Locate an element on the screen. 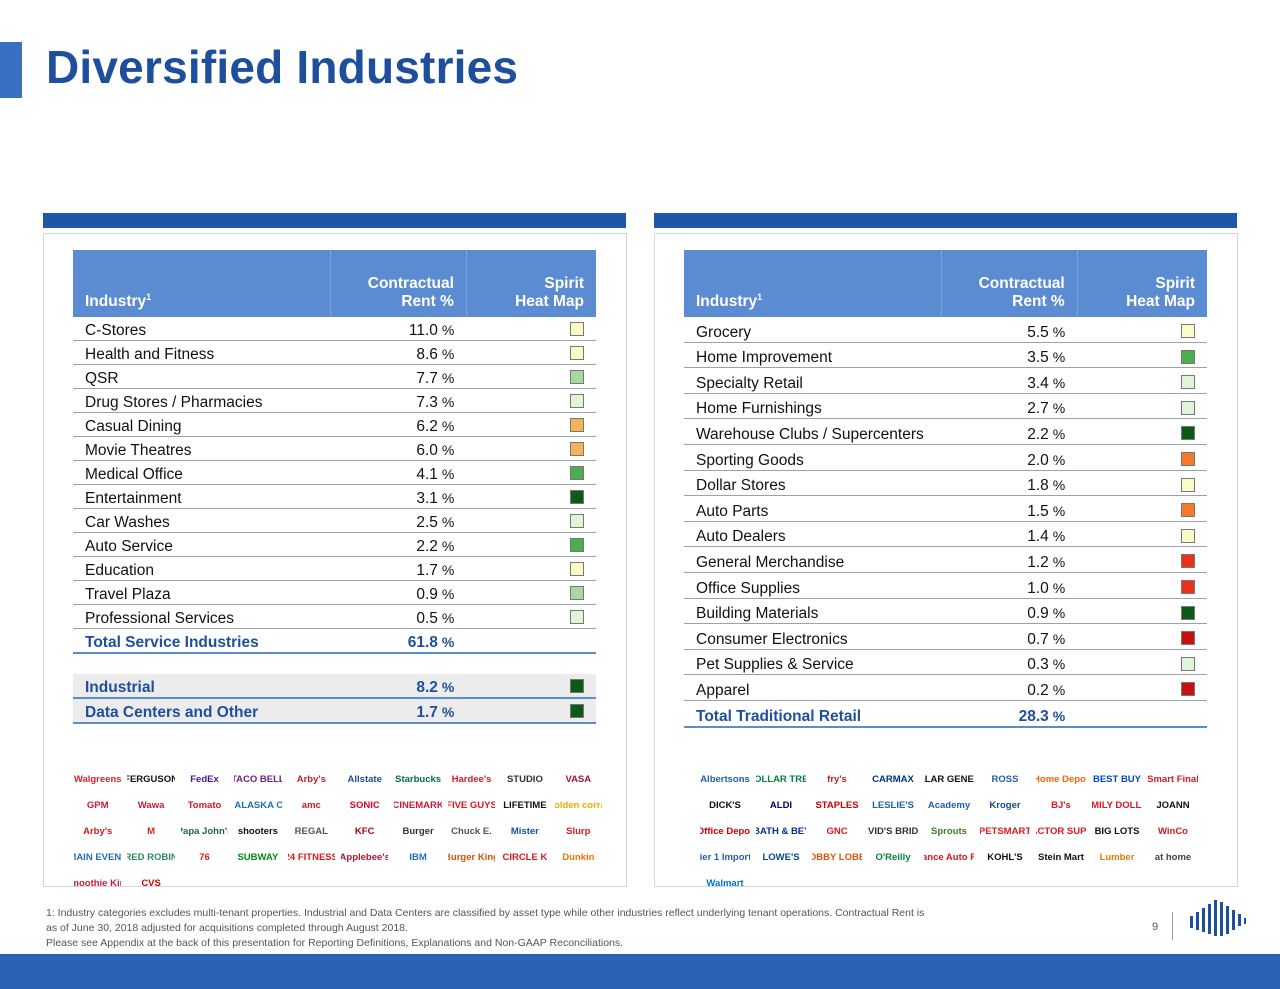  table-row: Auto Parts 1.5% is located at coordinates (945, 508).